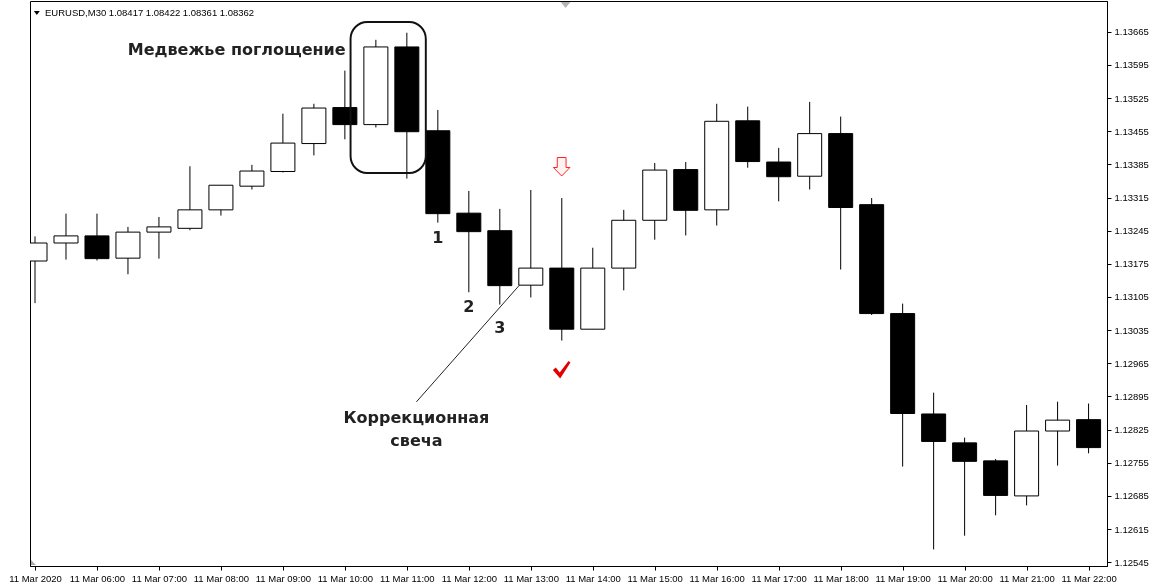  I want to click on x-tick-label: 11 Mar 10:00, so click(345, 578).